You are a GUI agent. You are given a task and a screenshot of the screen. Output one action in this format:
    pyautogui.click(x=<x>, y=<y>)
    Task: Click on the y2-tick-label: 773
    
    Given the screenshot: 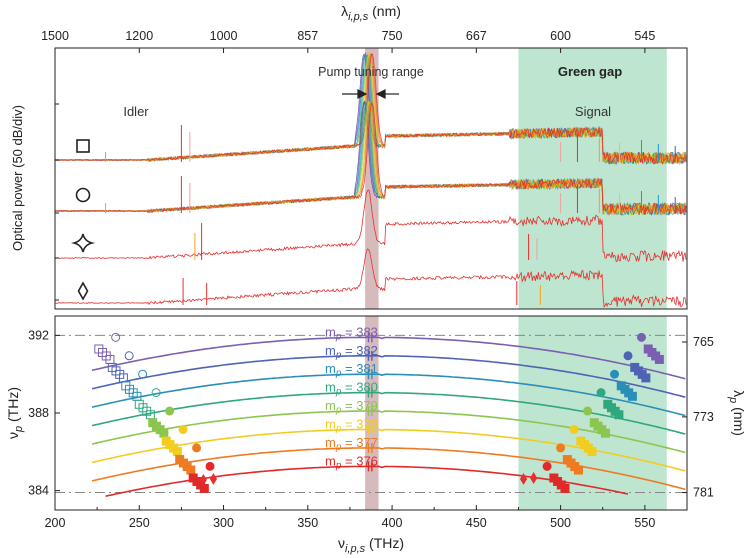 What is the action you would take?
    pyautogui.click(x=703, y=417)
    